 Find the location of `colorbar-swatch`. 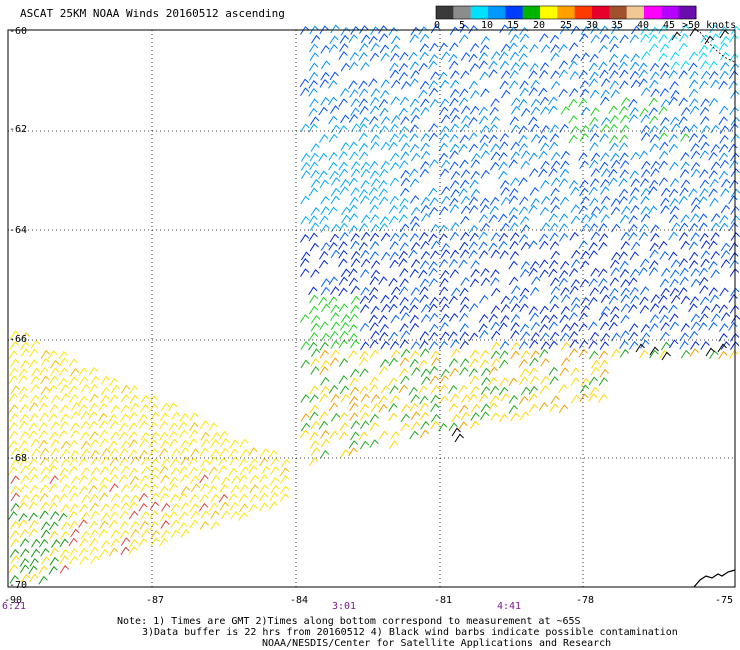

colorbar-swatch is located at coordinates (479, 12).